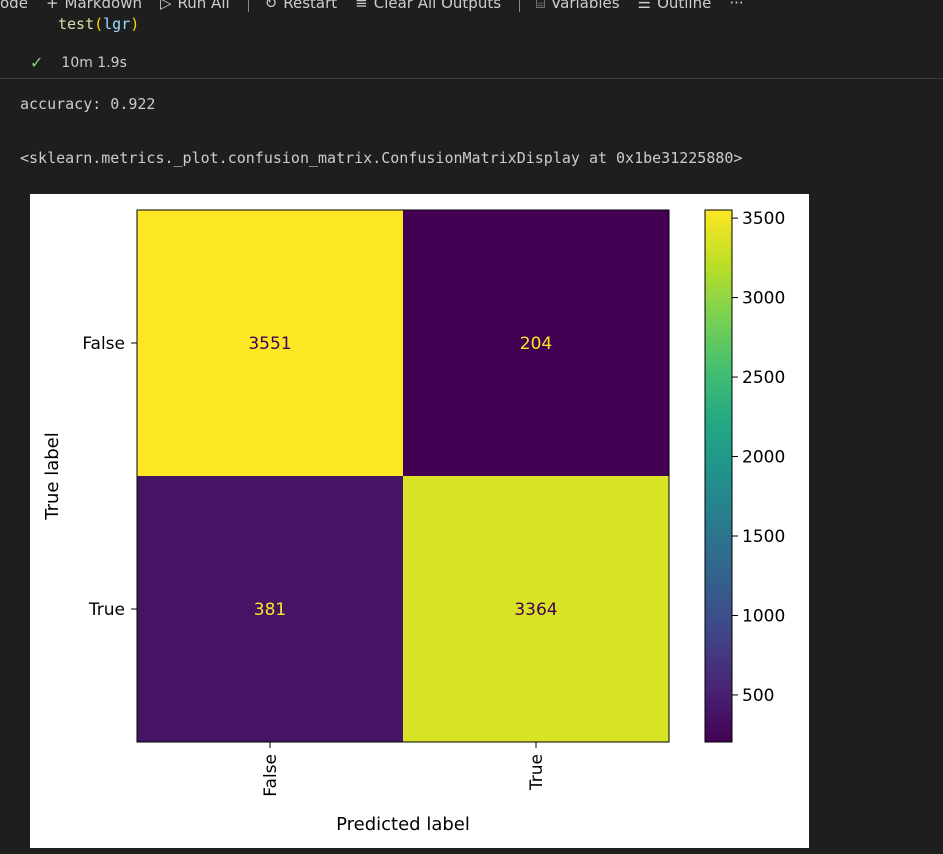 The width and height of the screenshot is (943, 854). What do you see at coordinates (106, 610) in the screenshot?
I see `y-tick-label-1: True` at bounding box center [106, 610].